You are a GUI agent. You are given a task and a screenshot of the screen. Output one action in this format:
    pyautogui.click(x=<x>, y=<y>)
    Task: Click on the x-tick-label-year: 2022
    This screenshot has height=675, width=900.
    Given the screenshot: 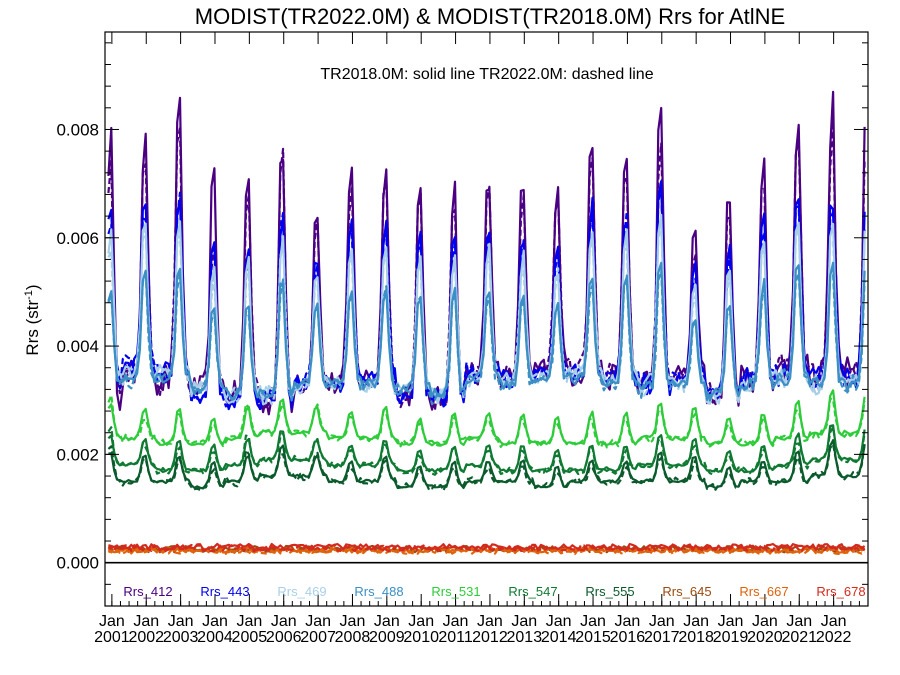 What is the action you would take?
    pyautogui.click(x=834, y=637)
    